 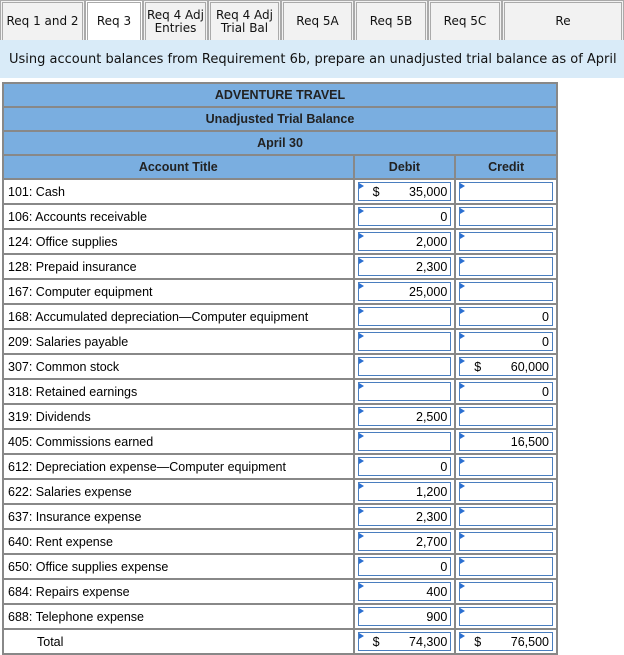 I want to click on account-title: 637: Insurance expense, so click(x=178, y=516).